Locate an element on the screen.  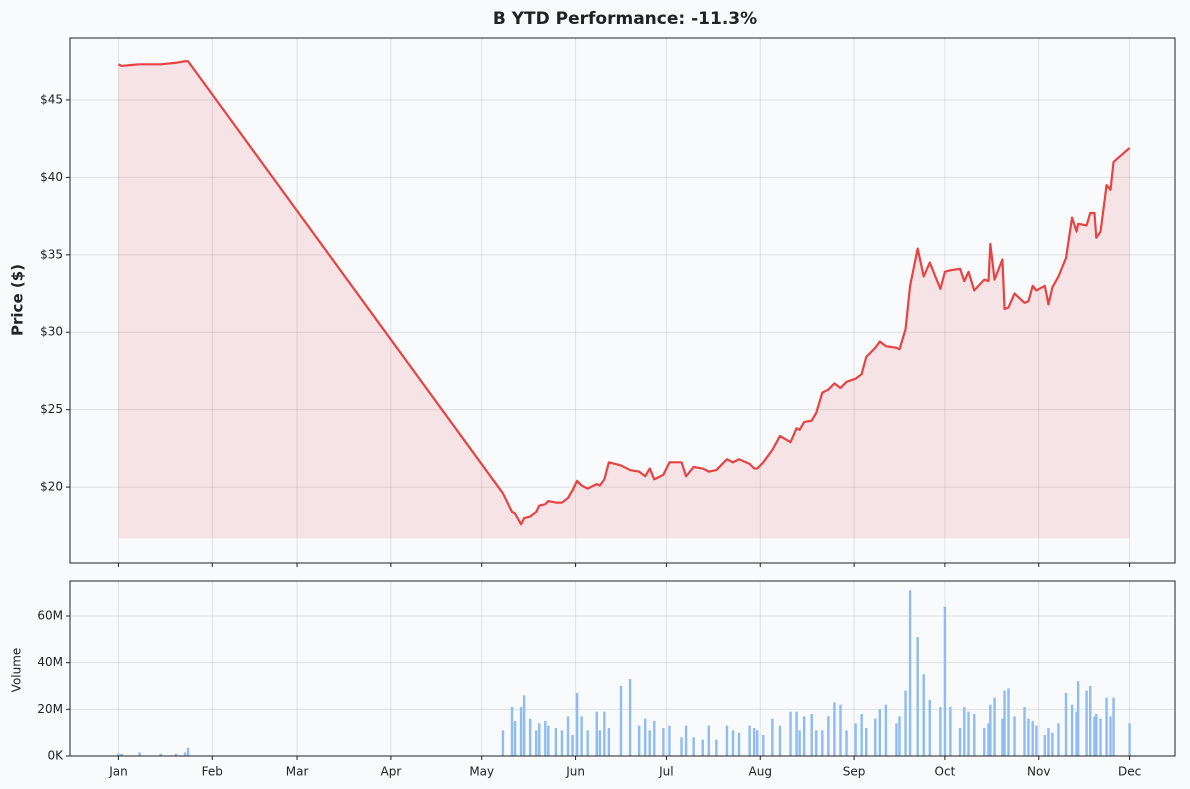
y-tick-label: $30 is located at coordinates (51, 332).